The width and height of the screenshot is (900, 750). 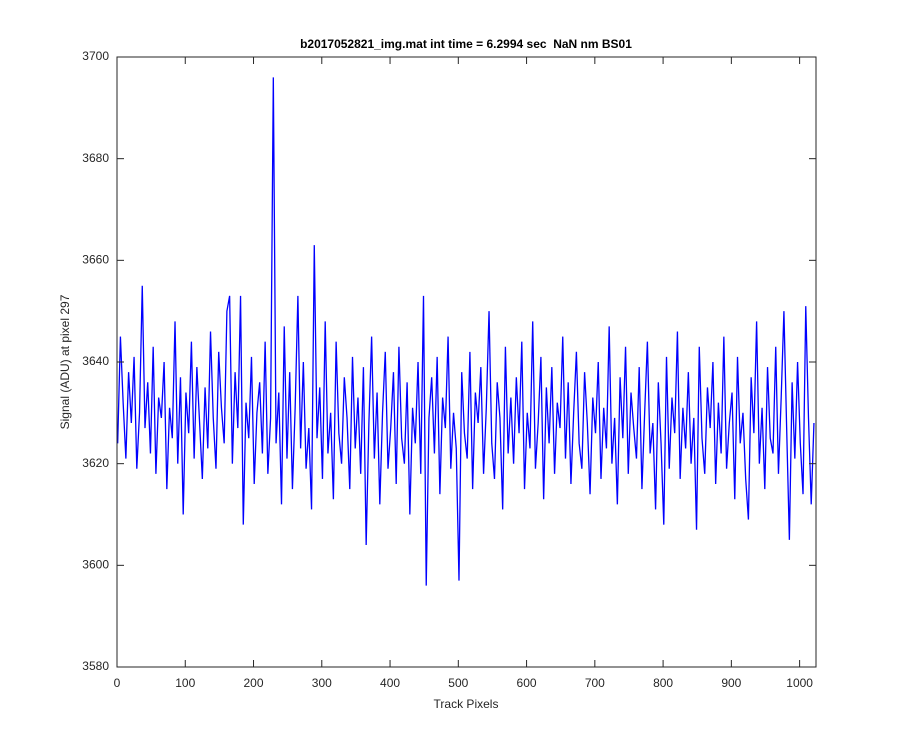 I want to click on x-tick-label: 500, so click(x=458, y=683).